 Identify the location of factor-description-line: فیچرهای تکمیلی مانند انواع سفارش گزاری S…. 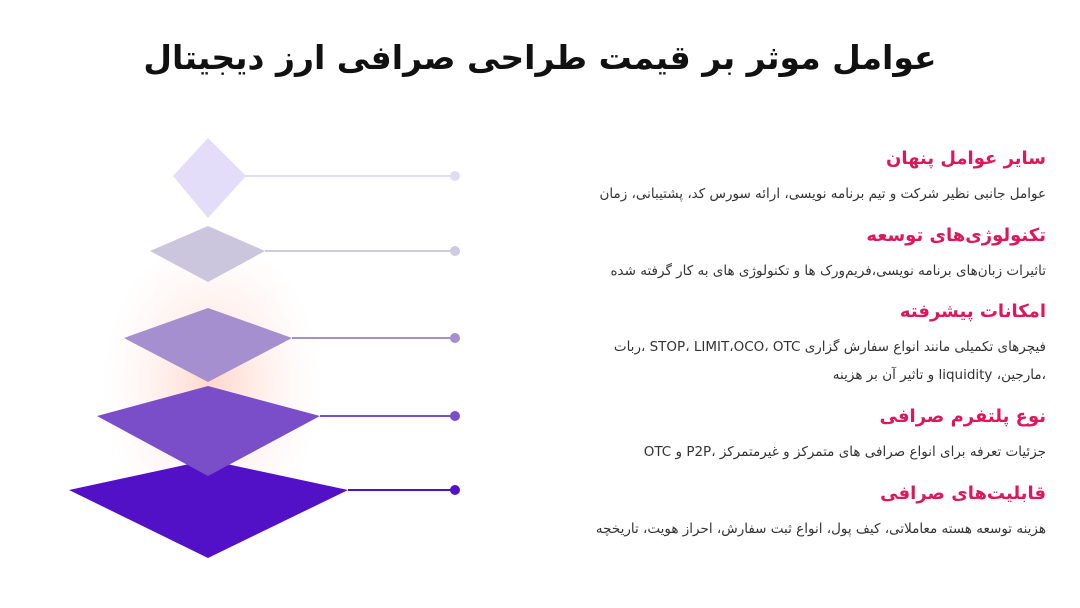
(829, 347).